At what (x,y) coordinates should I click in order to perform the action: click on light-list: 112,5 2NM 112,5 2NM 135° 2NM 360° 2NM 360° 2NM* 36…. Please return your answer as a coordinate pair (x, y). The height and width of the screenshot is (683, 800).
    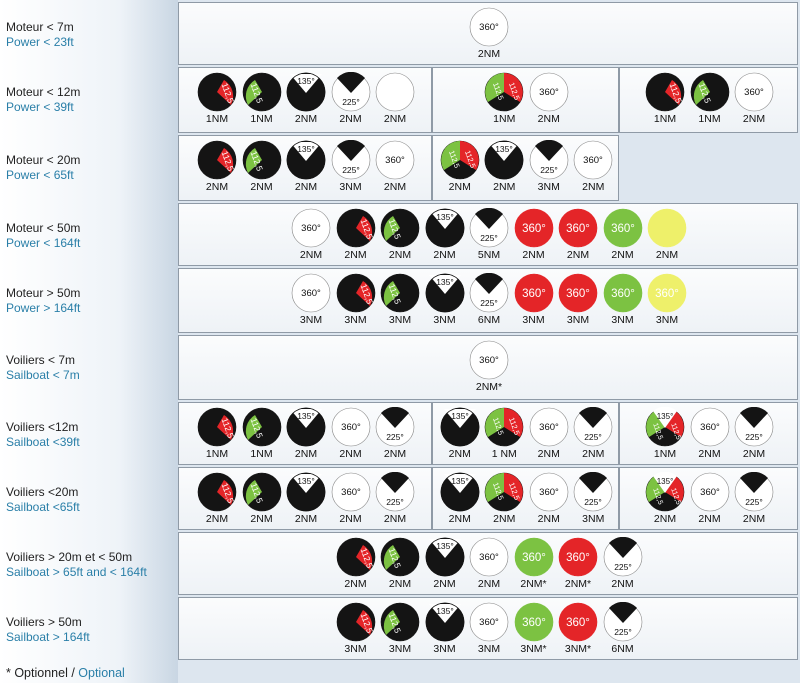
    Looking at the image, I should click on (489, 563).